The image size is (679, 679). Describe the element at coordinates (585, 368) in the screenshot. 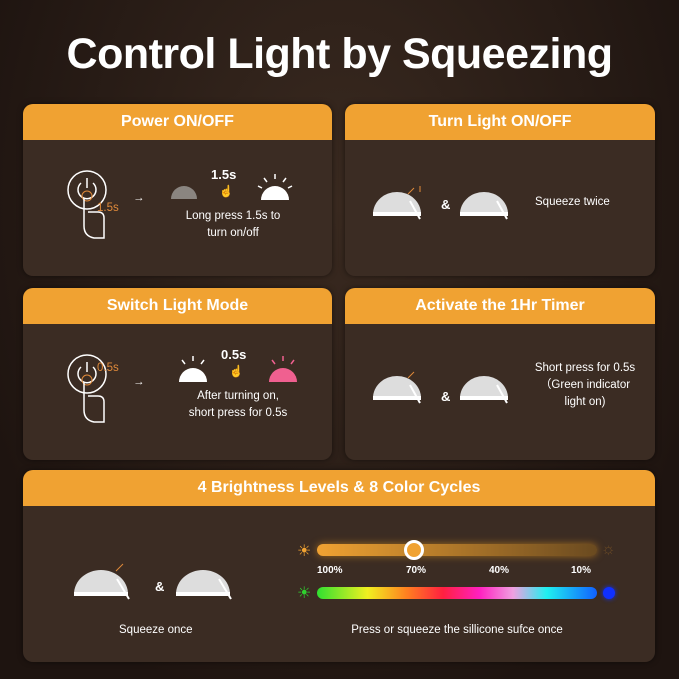

I see `timer-desc-1: Short press for 0.5s` at that location.